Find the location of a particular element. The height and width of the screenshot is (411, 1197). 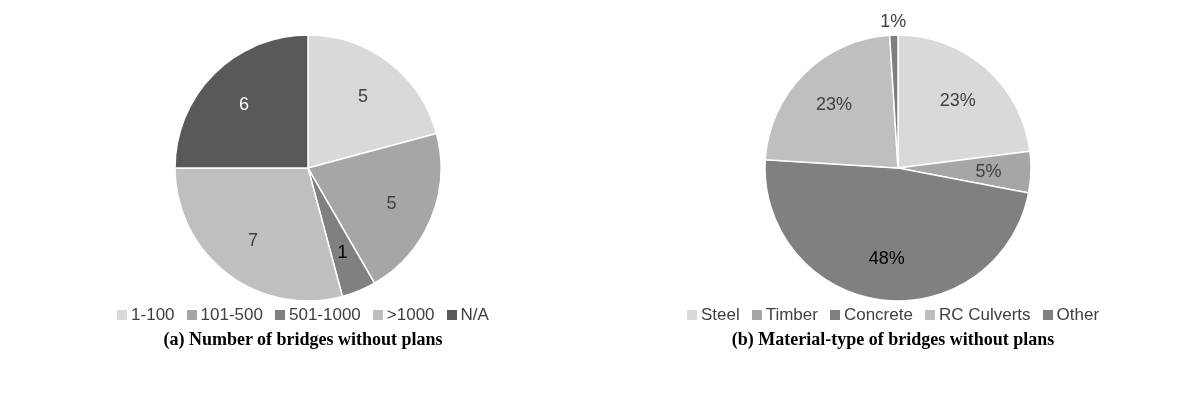

legend-label: 101-500 is located at coordinates (231, 315).